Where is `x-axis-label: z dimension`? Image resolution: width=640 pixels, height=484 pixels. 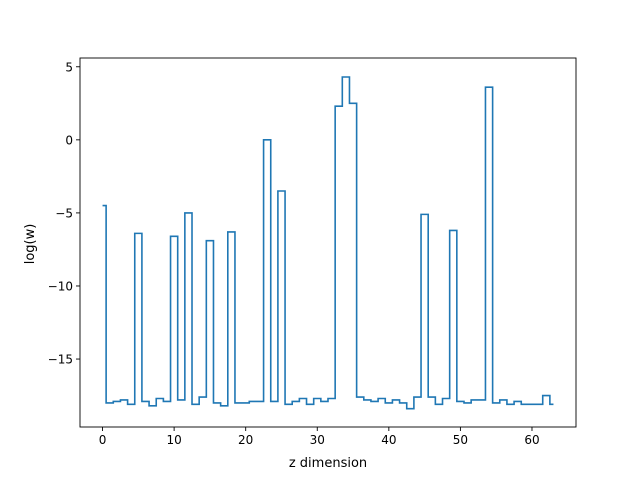 x-axis-label: z dimension is located at coordinates (328, 463).